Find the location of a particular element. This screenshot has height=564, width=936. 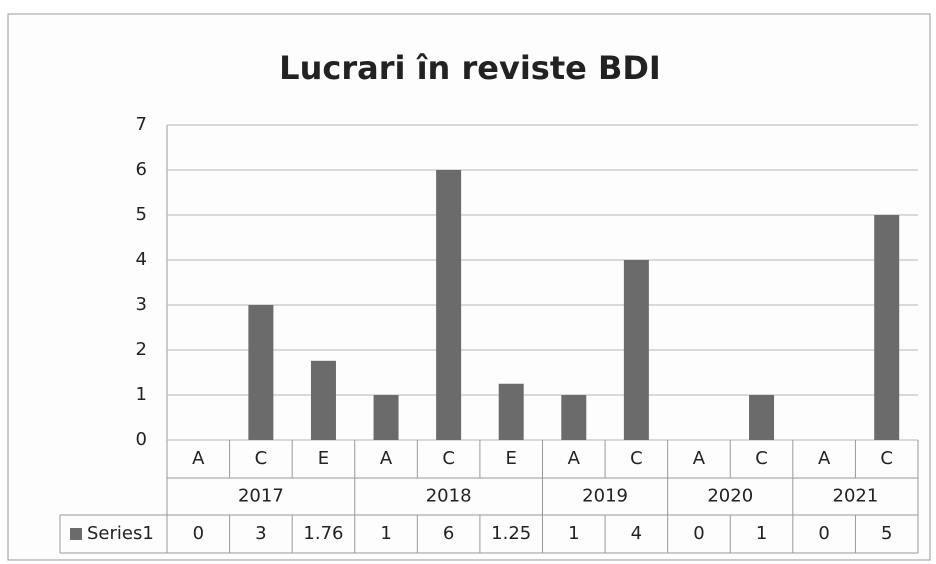

y-tick-label: 7 is located at coordinates (141, 124).